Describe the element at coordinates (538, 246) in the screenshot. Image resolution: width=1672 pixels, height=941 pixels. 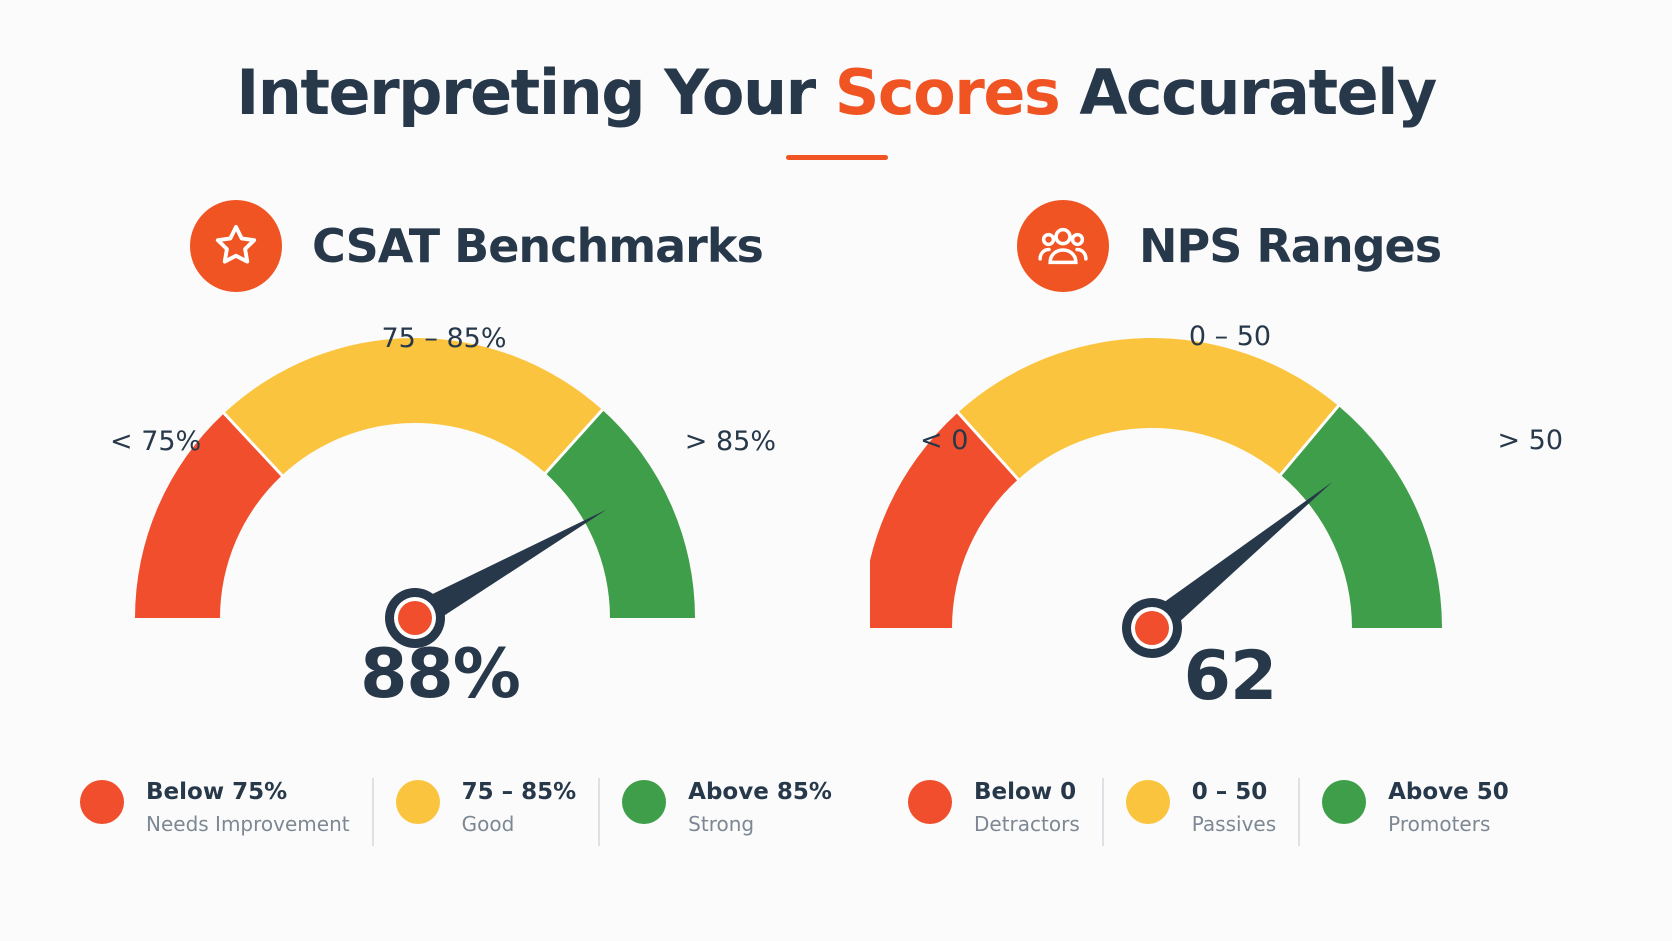
I see `csat-heading: CSAT Benchmarks` at that location.